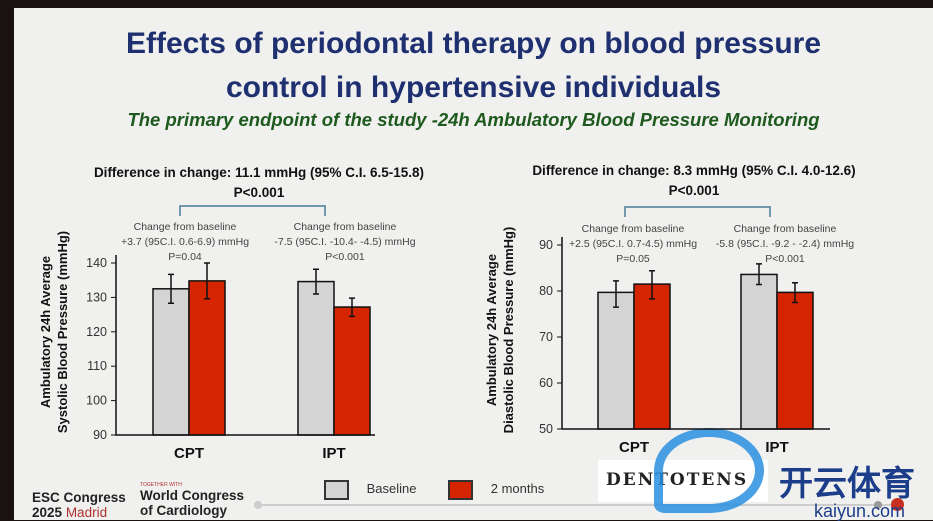 The image size is (933, 521). Describe the element at coordinates (192, 495) in the screenshot. I see `wcc-line1: World Congress` at that location.